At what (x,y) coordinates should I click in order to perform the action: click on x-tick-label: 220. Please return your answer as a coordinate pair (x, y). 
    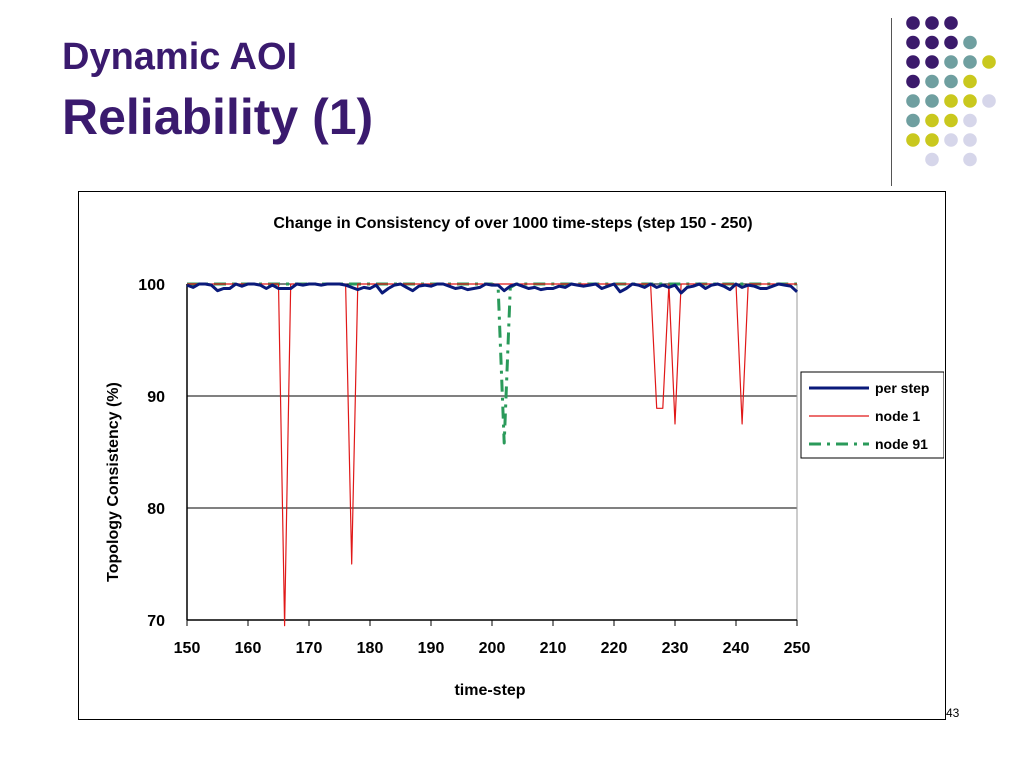
    Looking at the image, I should click on (614, 648).